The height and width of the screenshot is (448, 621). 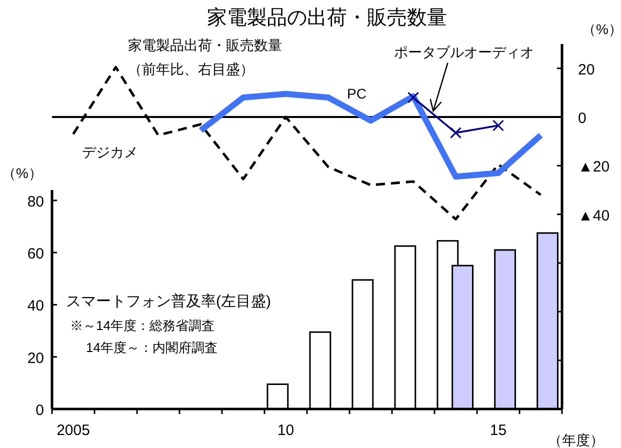 I want to click on annotation: スマートフォン普及率(左目盛), so click(x=168, y=301).